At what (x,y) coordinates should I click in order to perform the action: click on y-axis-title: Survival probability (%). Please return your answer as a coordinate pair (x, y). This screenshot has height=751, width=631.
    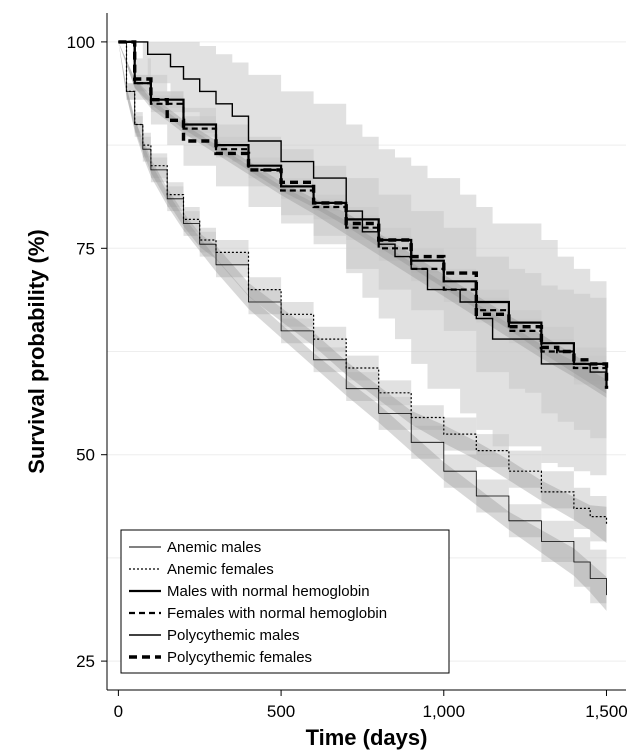
    Looking at the image, I should click on (36, 351).